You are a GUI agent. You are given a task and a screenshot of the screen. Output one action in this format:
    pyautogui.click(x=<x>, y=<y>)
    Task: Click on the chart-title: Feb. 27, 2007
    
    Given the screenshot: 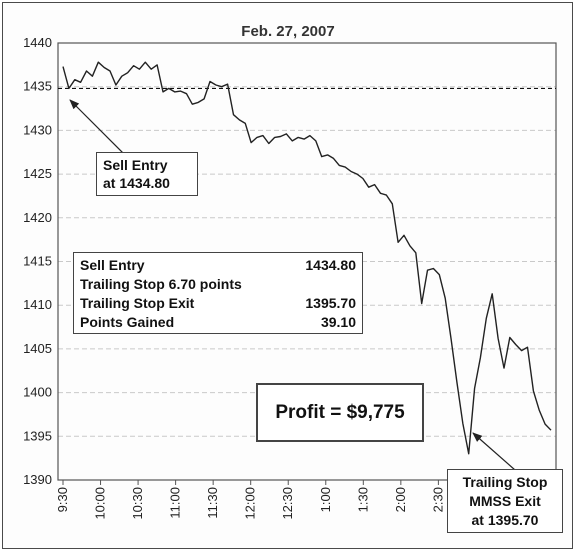 What is the action you would take?
    pyautogui.click(x=287, y=31)
    